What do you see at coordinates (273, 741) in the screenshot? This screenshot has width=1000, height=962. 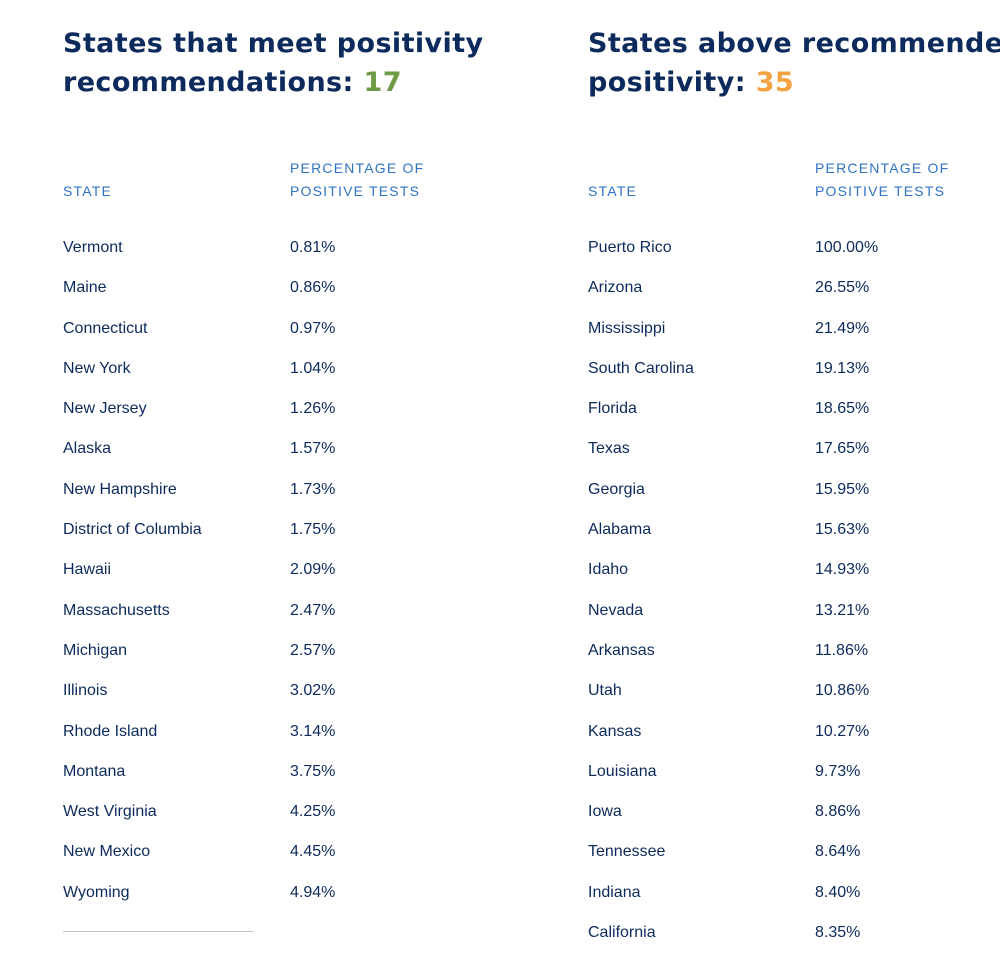 I see `table-row: Rhode Island 3.14%` at bounding box center [273, 741].